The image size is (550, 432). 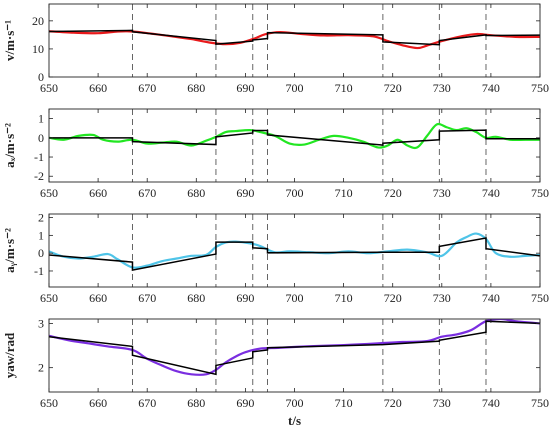 What do you see at coordinates (9, 145) in the screenshot?
I see `y-axis-label: aₓ/m·s⁻²` at bounding box center [9, 145].